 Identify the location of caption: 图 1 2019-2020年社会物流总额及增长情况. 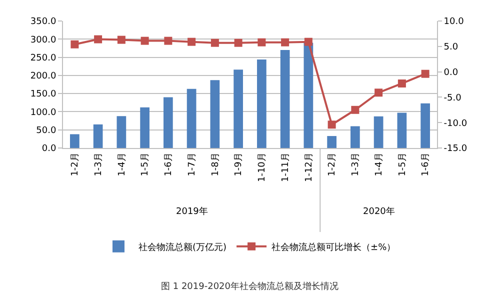
(250, 286).